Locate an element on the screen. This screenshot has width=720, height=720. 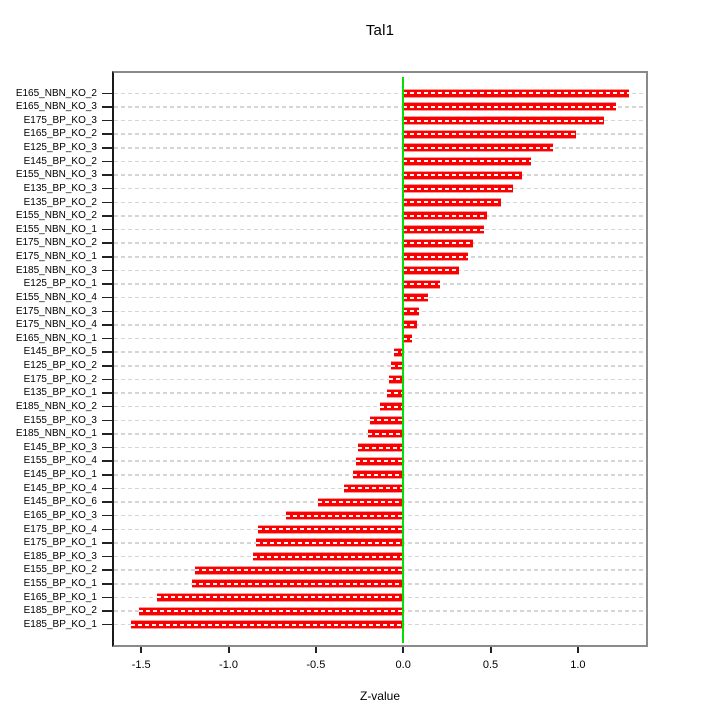
category-label: E175_BP_KO_1 is located at coordinates (60, 543).